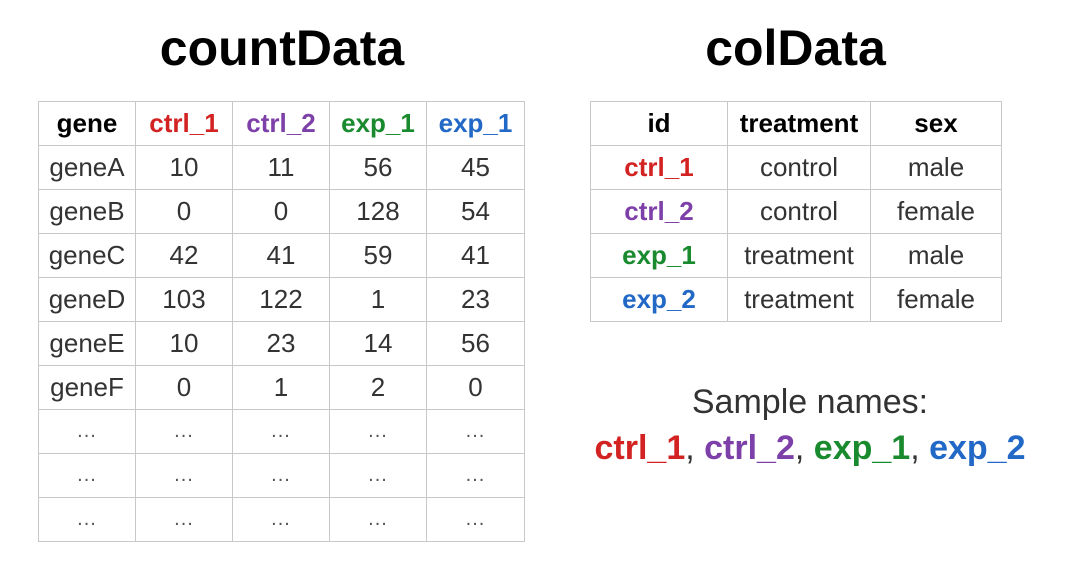 The height and width of the screenshot is (566, 1065). Describe the element at coordinates (87, 343) in the screenshot. I see `gene-name-cell: geneE` at that location.